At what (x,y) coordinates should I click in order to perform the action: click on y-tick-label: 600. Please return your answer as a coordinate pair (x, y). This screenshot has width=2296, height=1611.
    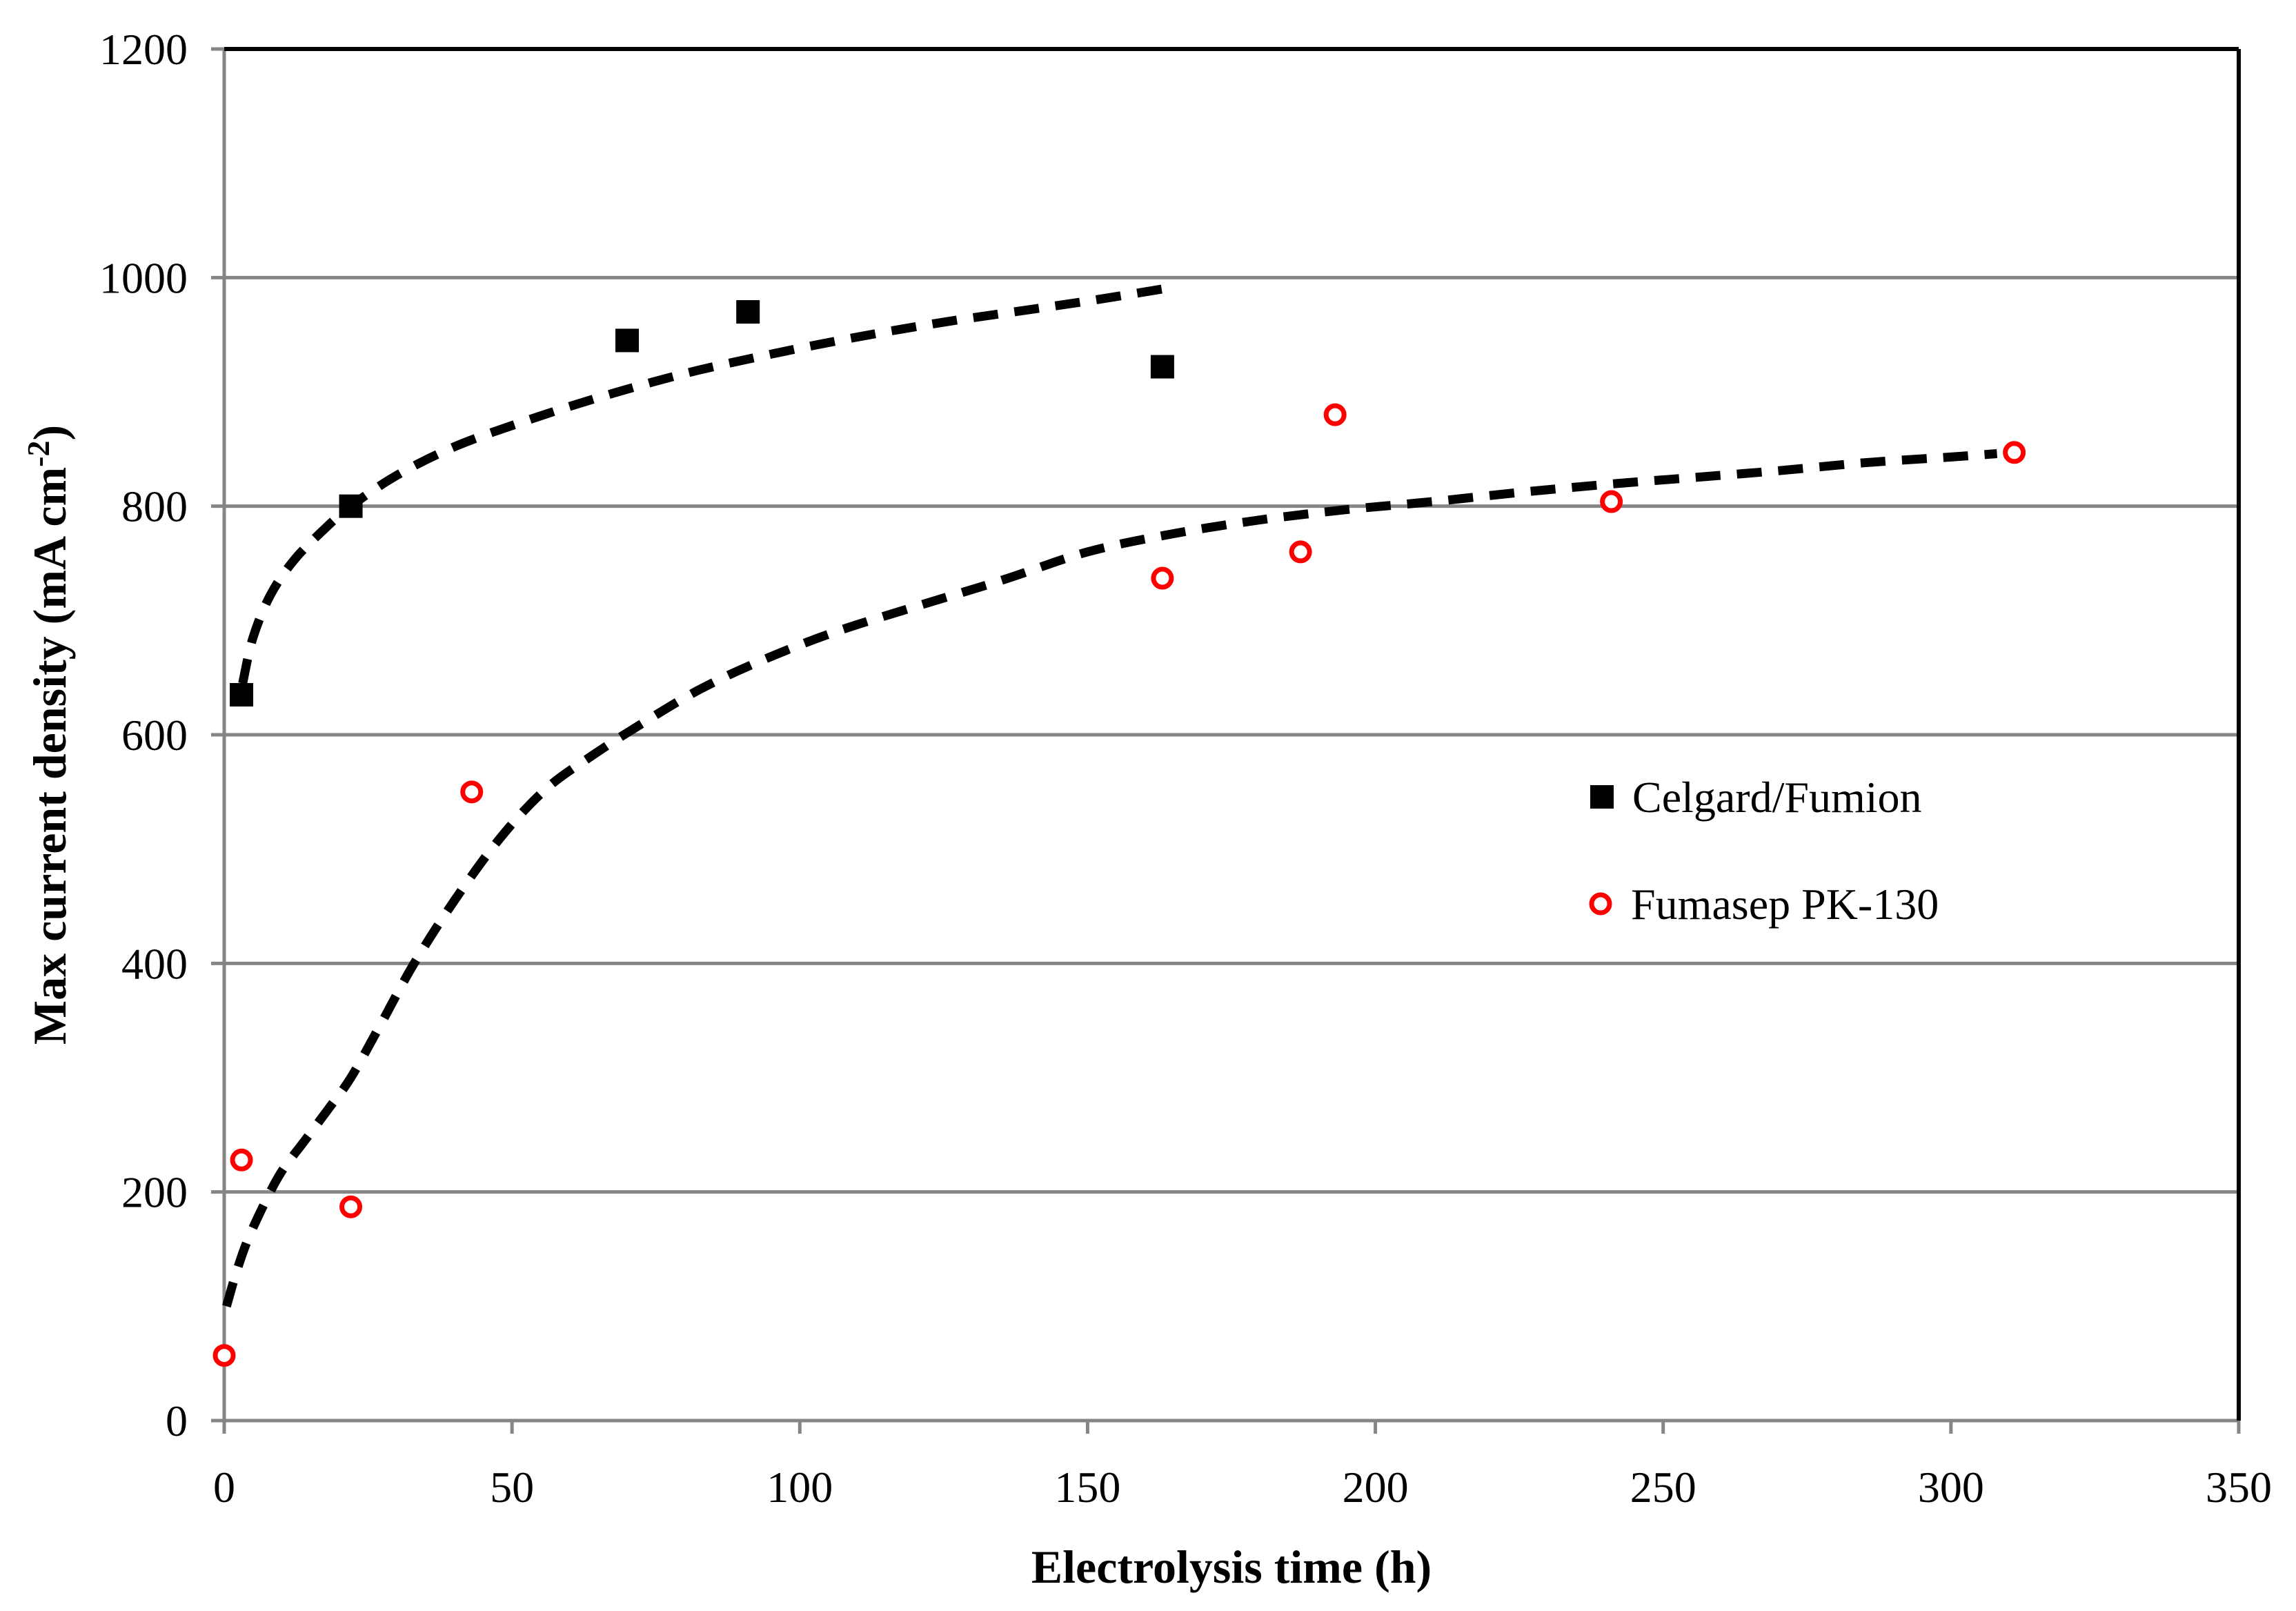
    Looking at the image, I should click on (154, 735).